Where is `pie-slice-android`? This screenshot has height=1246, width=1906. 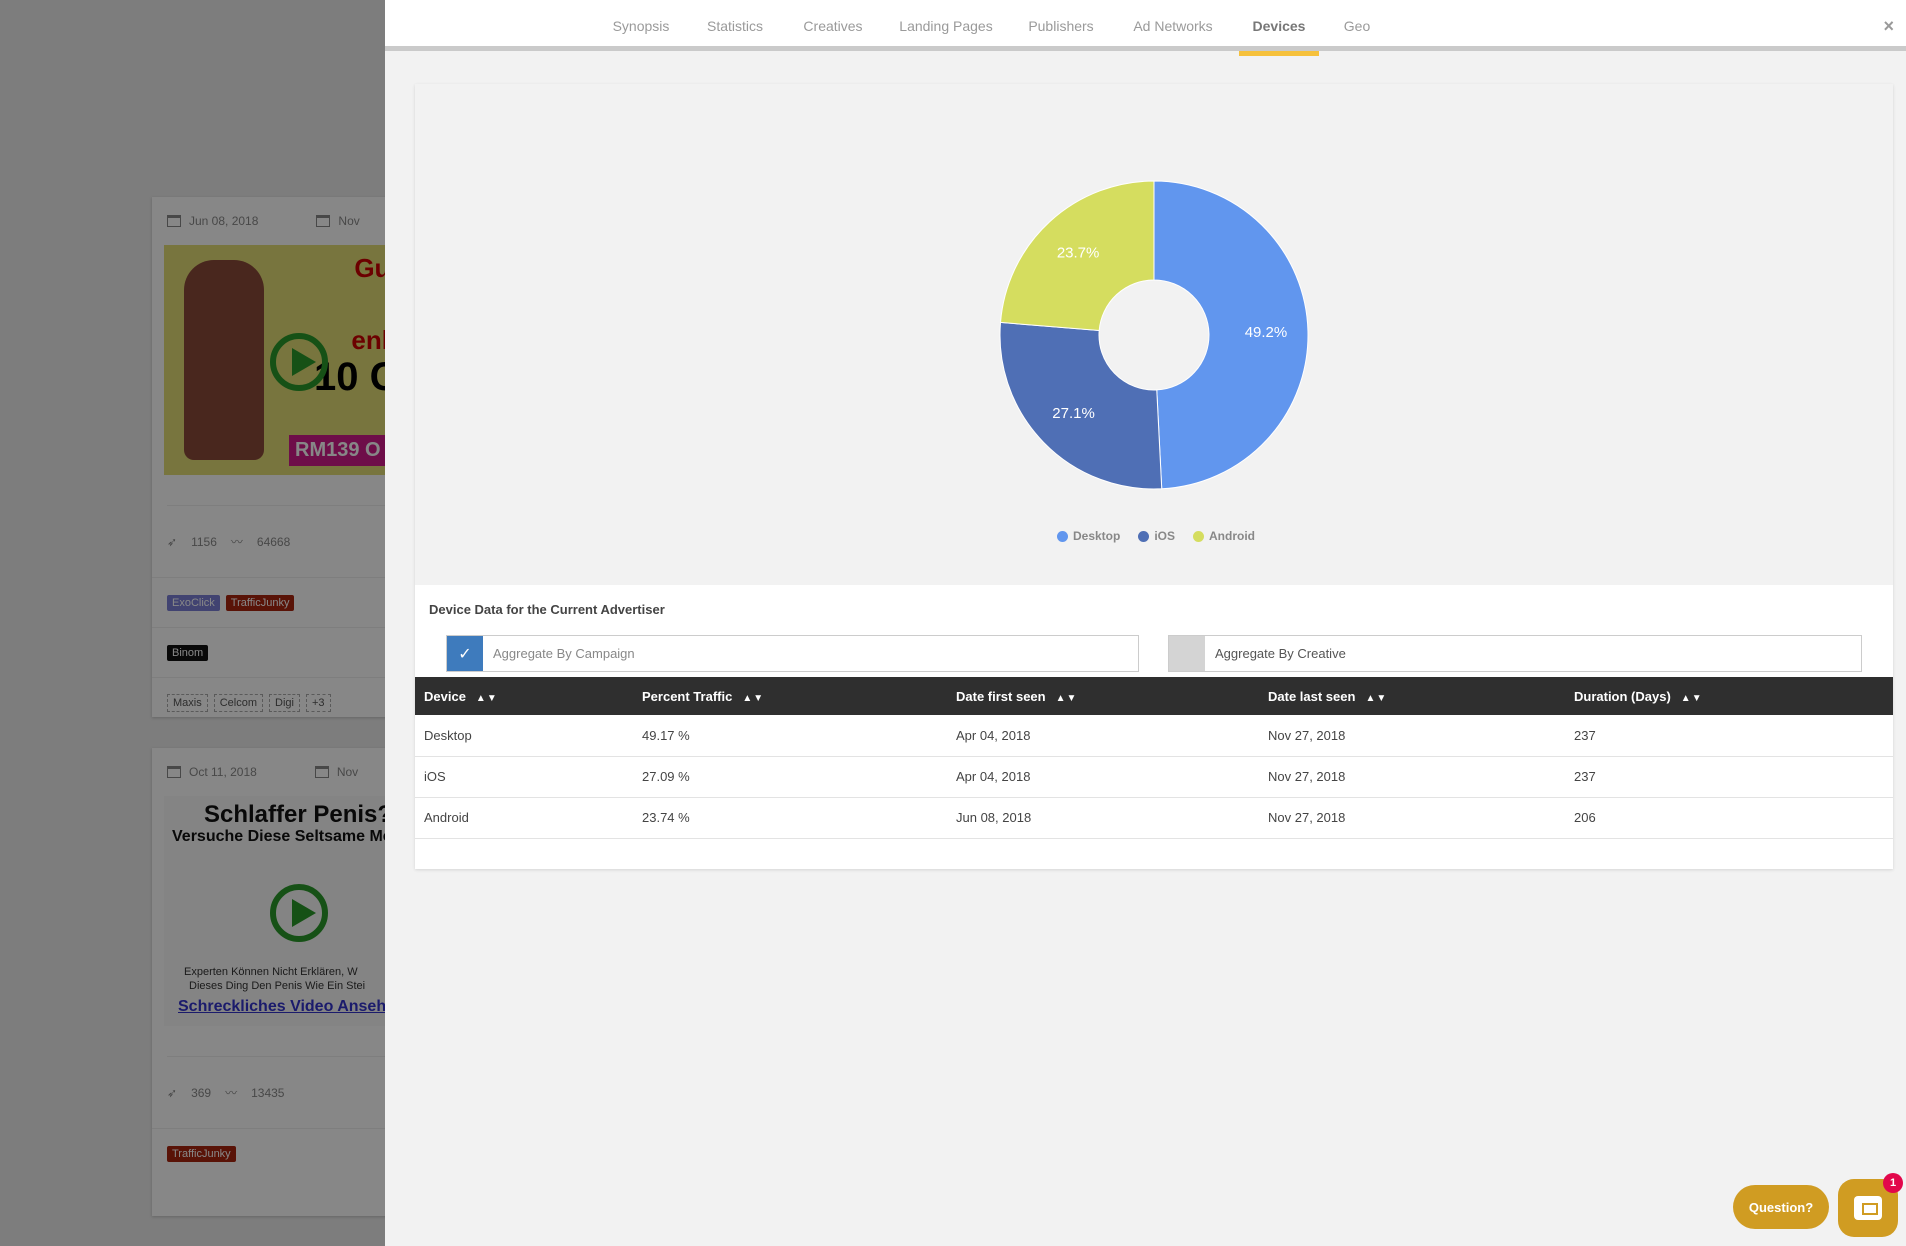
pie-slice-android is located at coordinates (1077, 256).